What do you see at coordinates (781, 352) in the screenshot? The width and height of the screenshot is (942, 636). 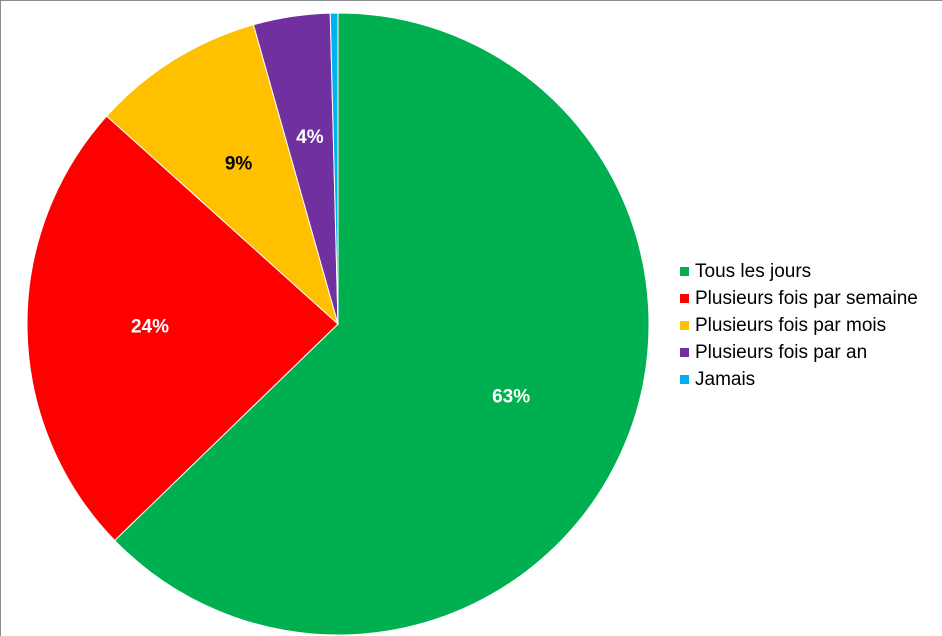 I see `legend-label-3: Plusieurs fois par an` at bounding box center [781, 352].